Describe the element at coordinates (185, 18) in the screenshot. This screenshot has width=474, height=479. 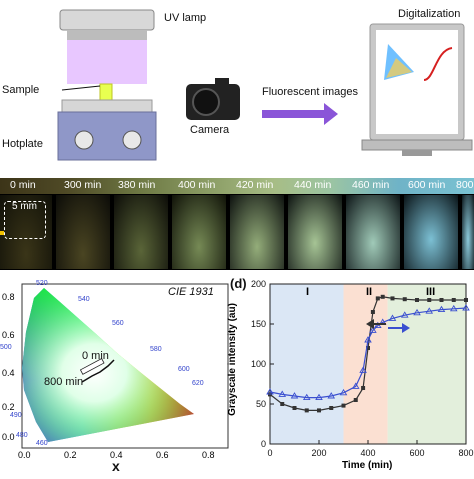
I see `uv-lamp-label: UV lamp` at that location.